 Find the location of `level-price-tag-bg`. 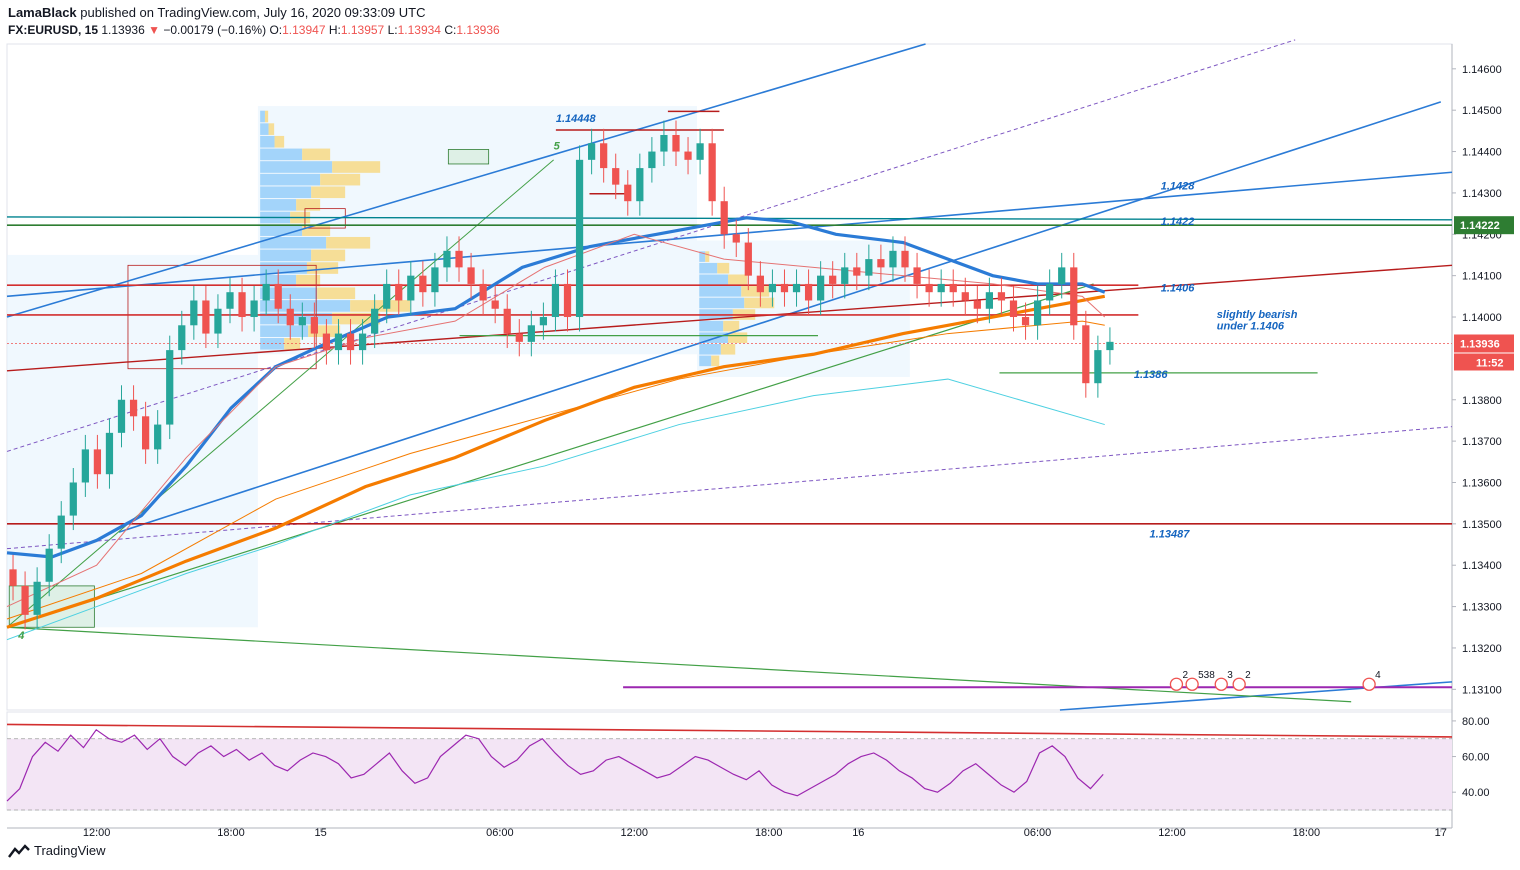

level-price-tag-bg is located at coordinates (1484, 225).